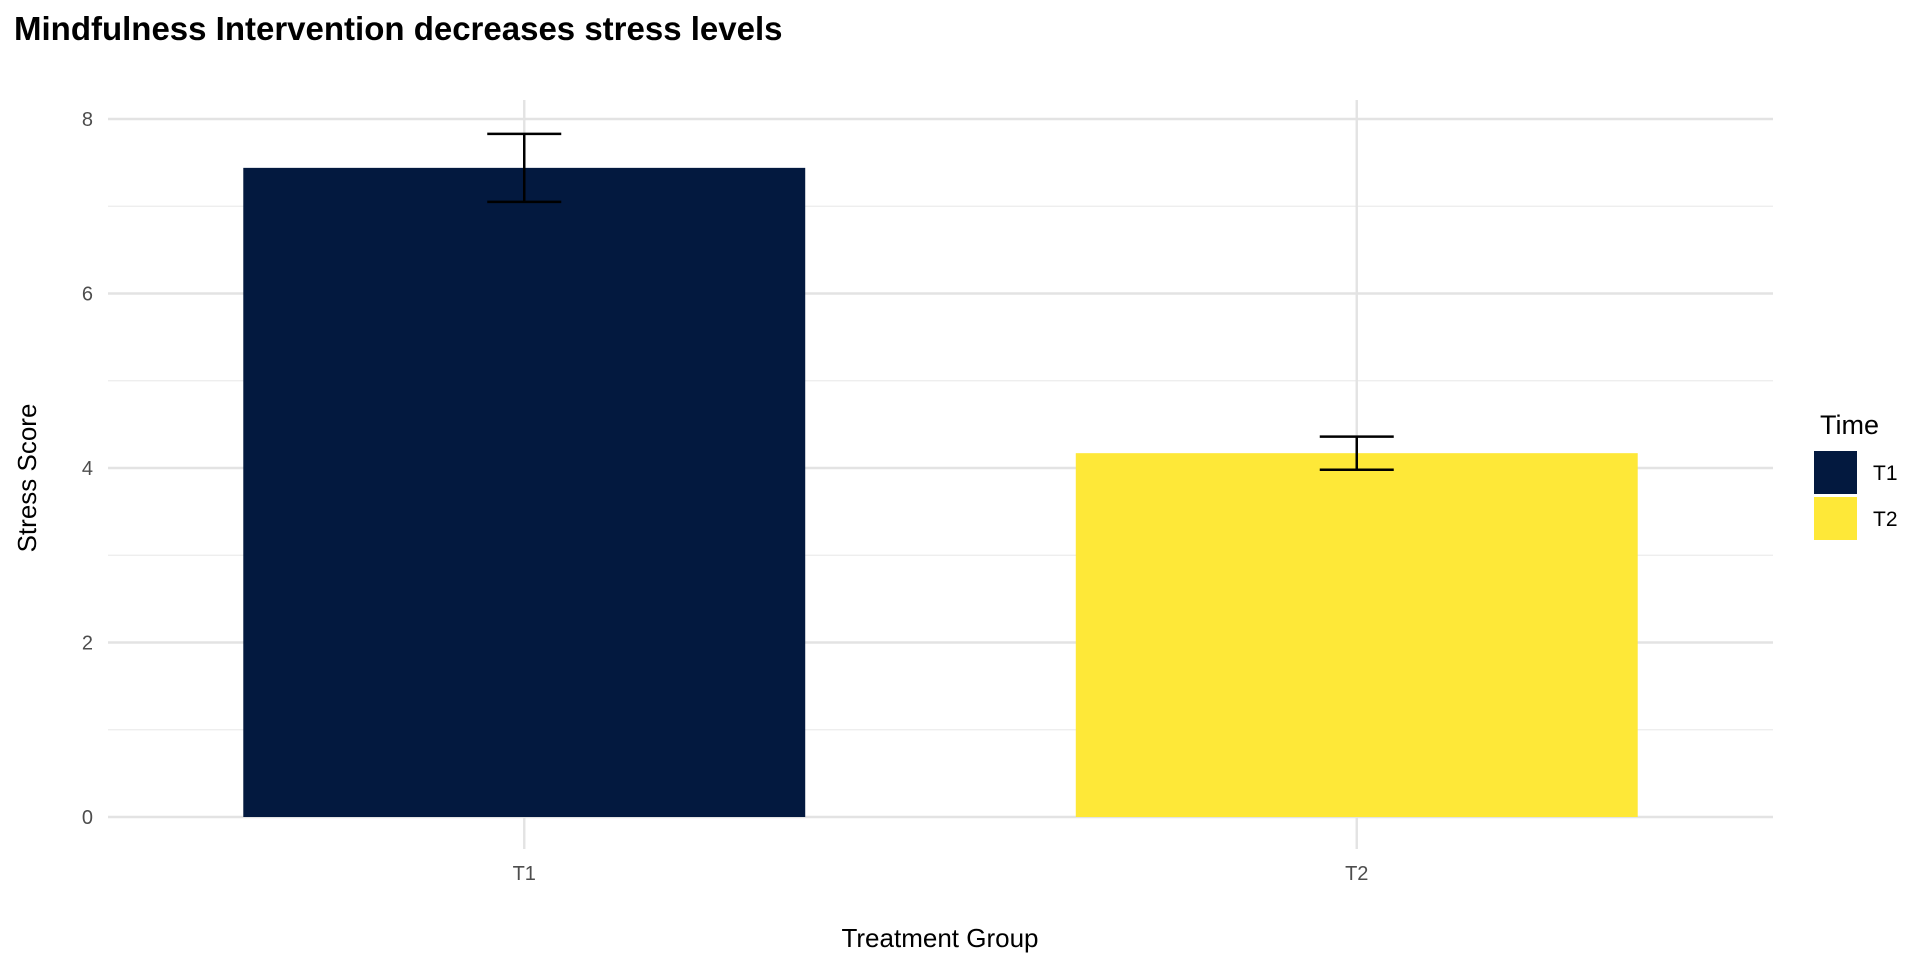  What do you see at coordinates (1885, 473) in the screenshot?
I see `legend-label-T1: T1` at bounding box center [1885, 473].